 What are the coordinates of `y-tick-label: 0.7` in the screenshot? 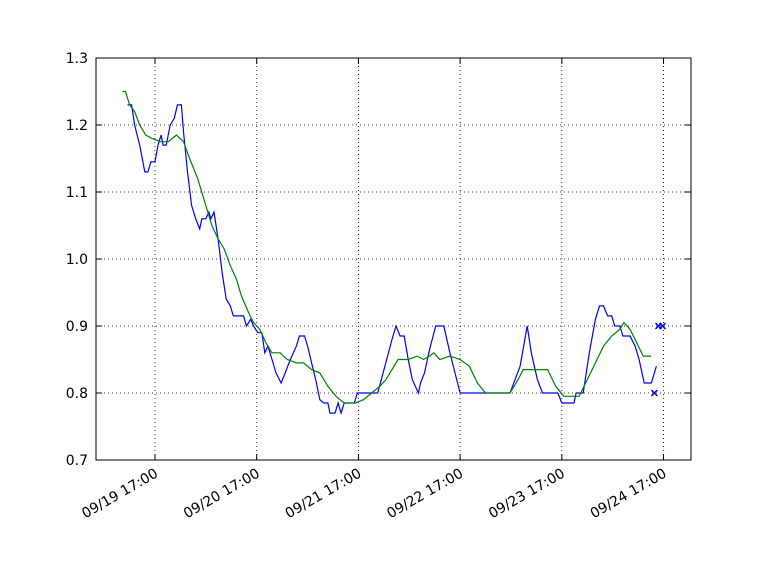 It's located at (77, 461).